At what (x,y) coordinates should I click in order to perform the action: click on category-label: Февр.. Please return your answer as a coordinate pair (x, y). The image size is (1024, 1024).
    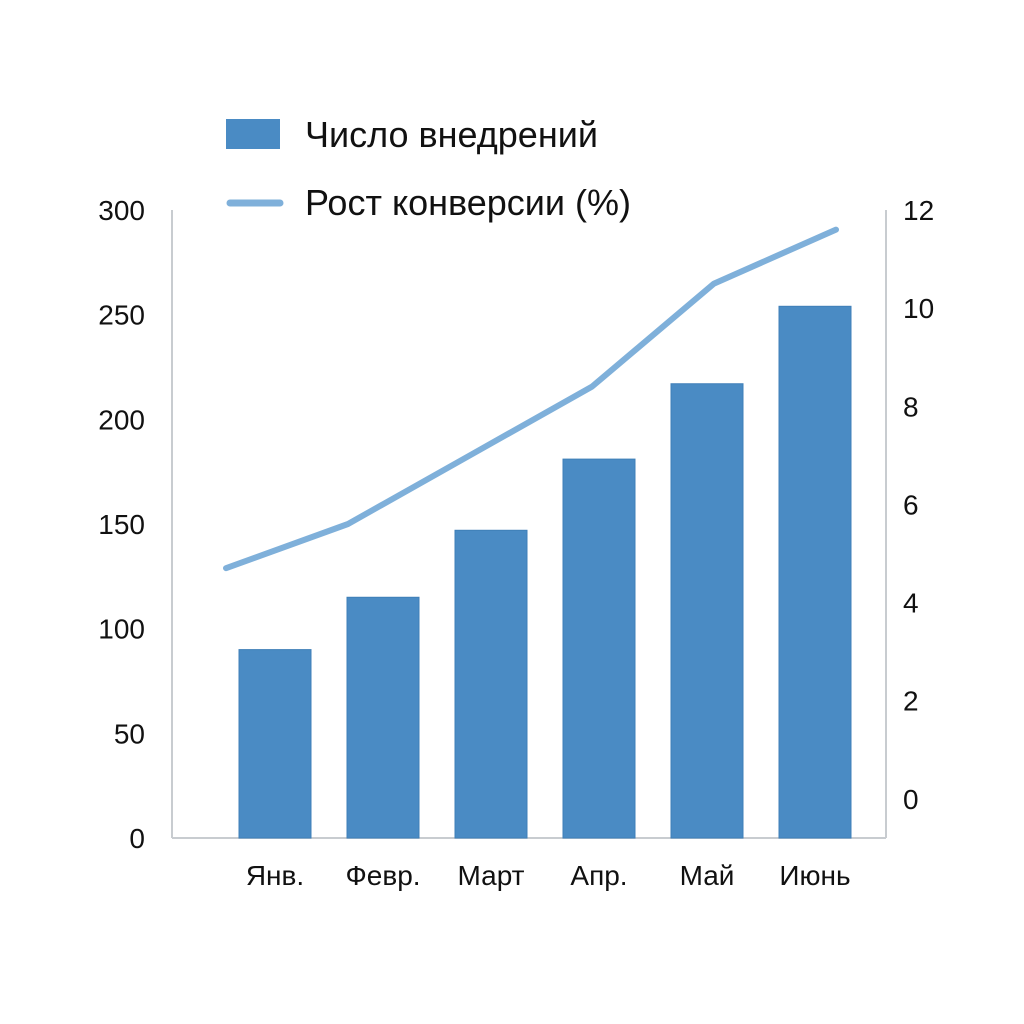
    Looking at the image, I should click on (382, 875).